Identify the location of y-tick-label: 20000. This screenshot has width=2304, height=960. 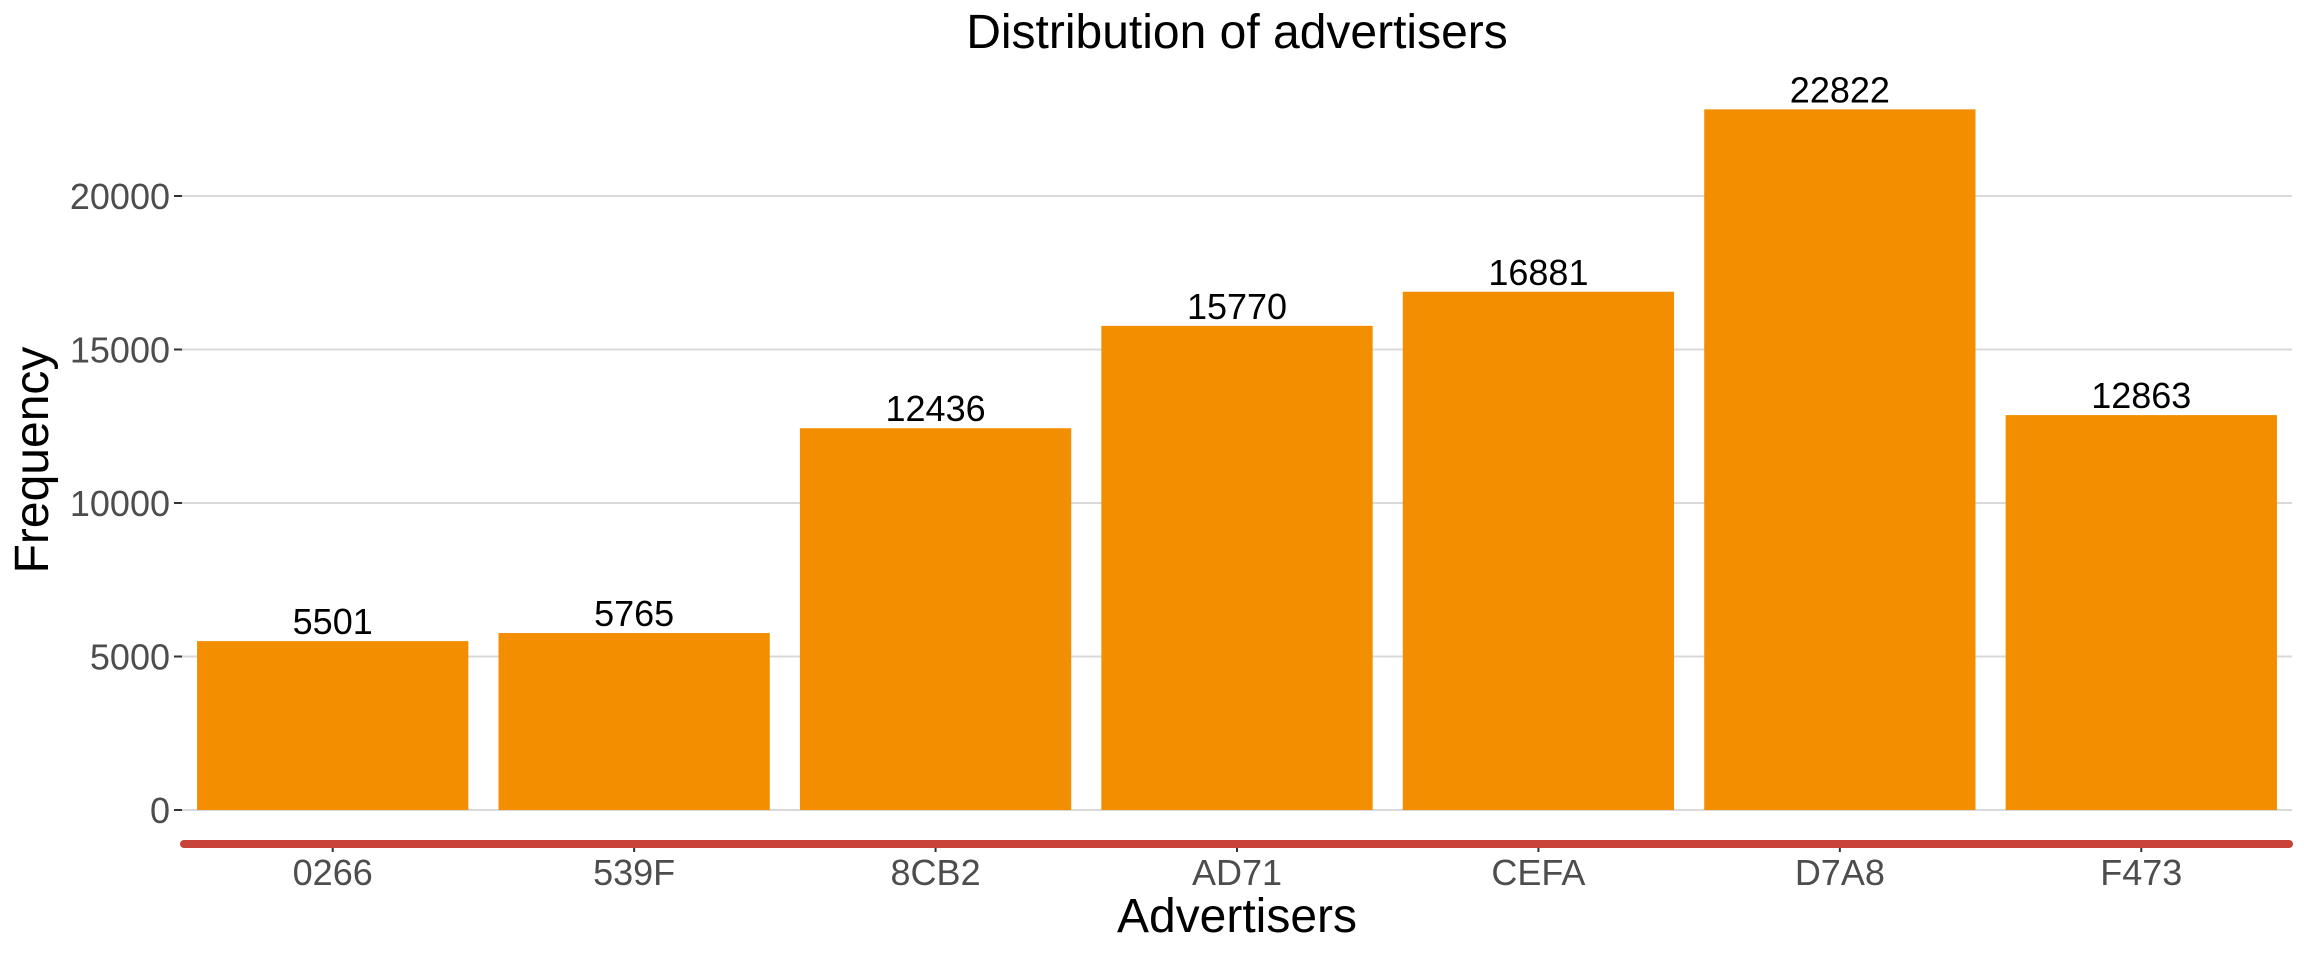
(120, 196).